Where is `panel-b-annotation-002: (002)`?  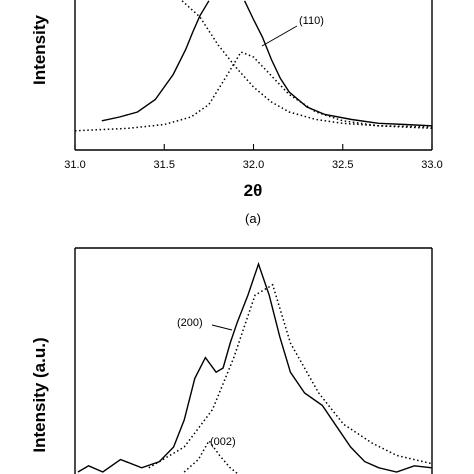
panel-b-annotation-002: (002) is located at coordinates (223, 442).